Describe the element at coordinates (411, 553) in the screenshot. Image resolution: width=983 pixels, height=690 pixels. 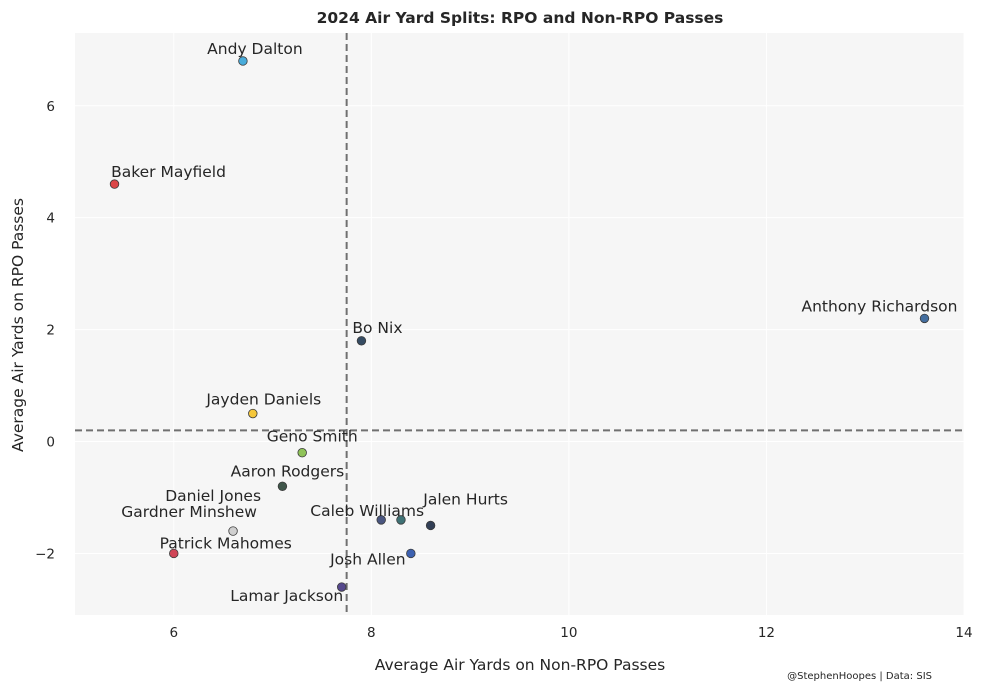
I see `data-point-josh-allen` at that location.